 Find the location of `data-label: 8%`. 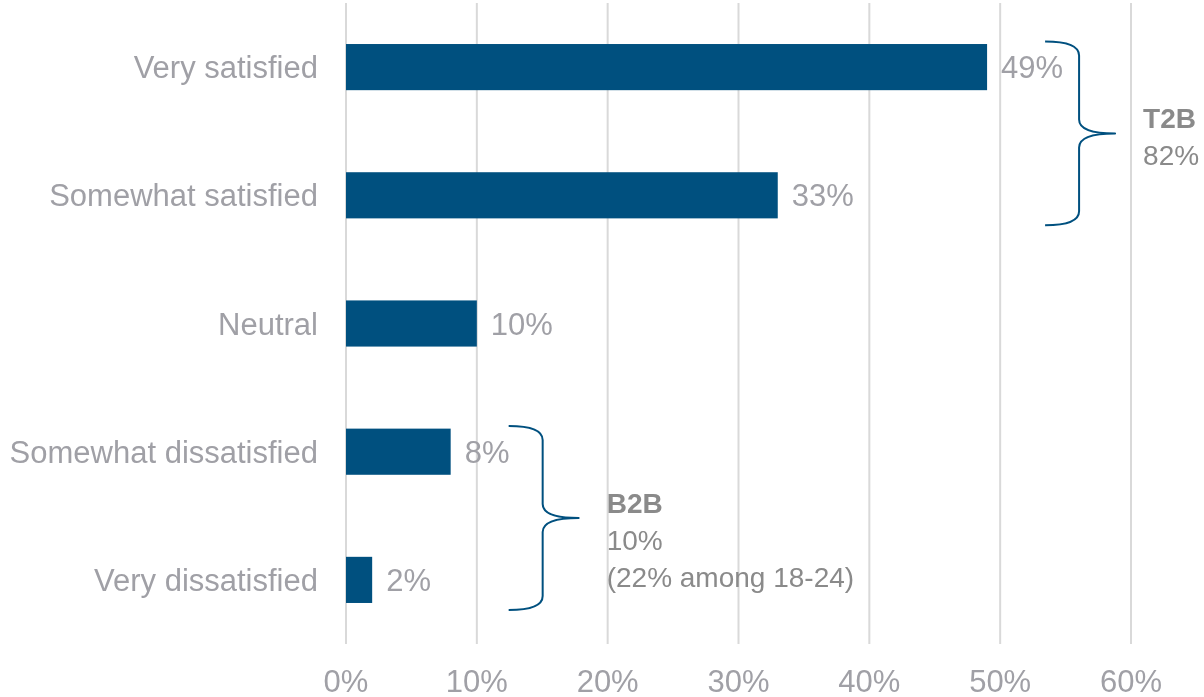

data-label: 8% is located at coordinates (487, 452).